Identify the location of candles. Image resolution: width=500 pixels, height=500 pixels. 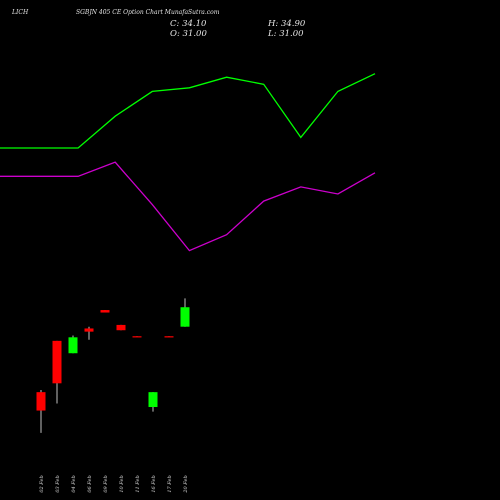
(113, 365).